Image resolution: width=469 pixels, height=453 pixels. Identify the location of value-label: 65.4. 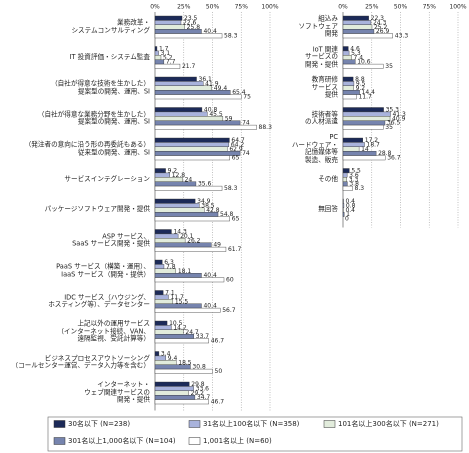
(239, 92).